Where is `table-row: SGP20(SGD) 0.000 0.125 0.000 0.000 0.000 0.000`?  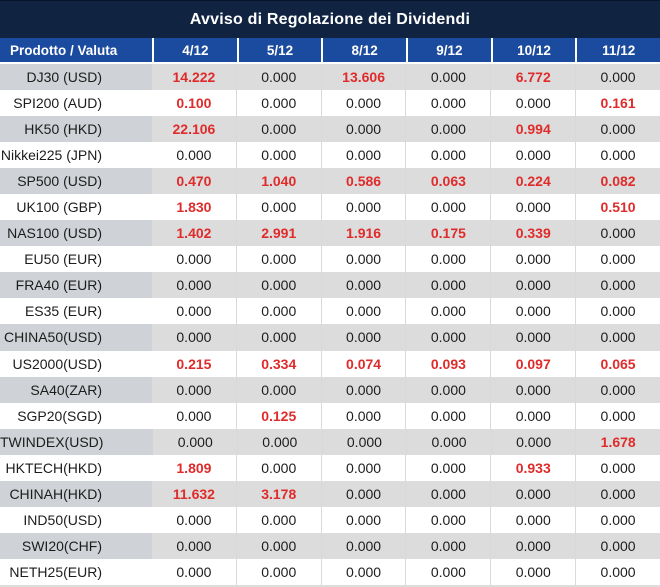
table-row: SGP20(SGD) 0.000 0.125 0.000 0.000 0.000 0.000 is located at coordinates (330, 415).